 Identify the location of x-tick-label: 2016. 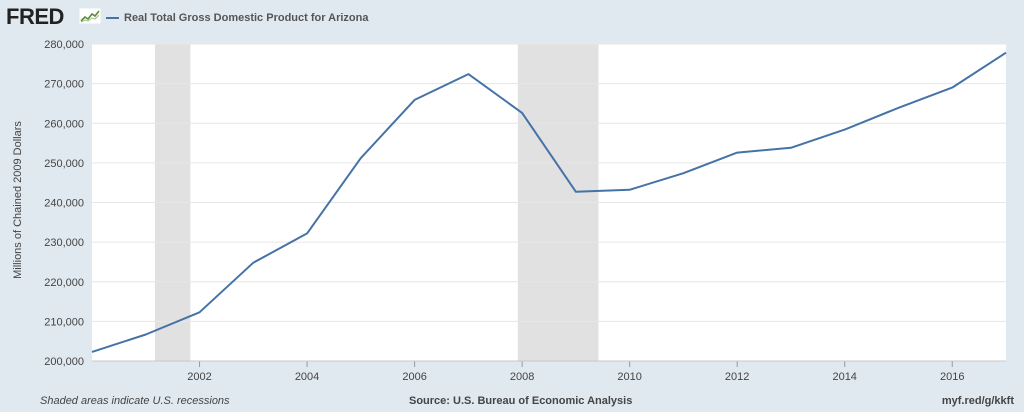
(952, 377).